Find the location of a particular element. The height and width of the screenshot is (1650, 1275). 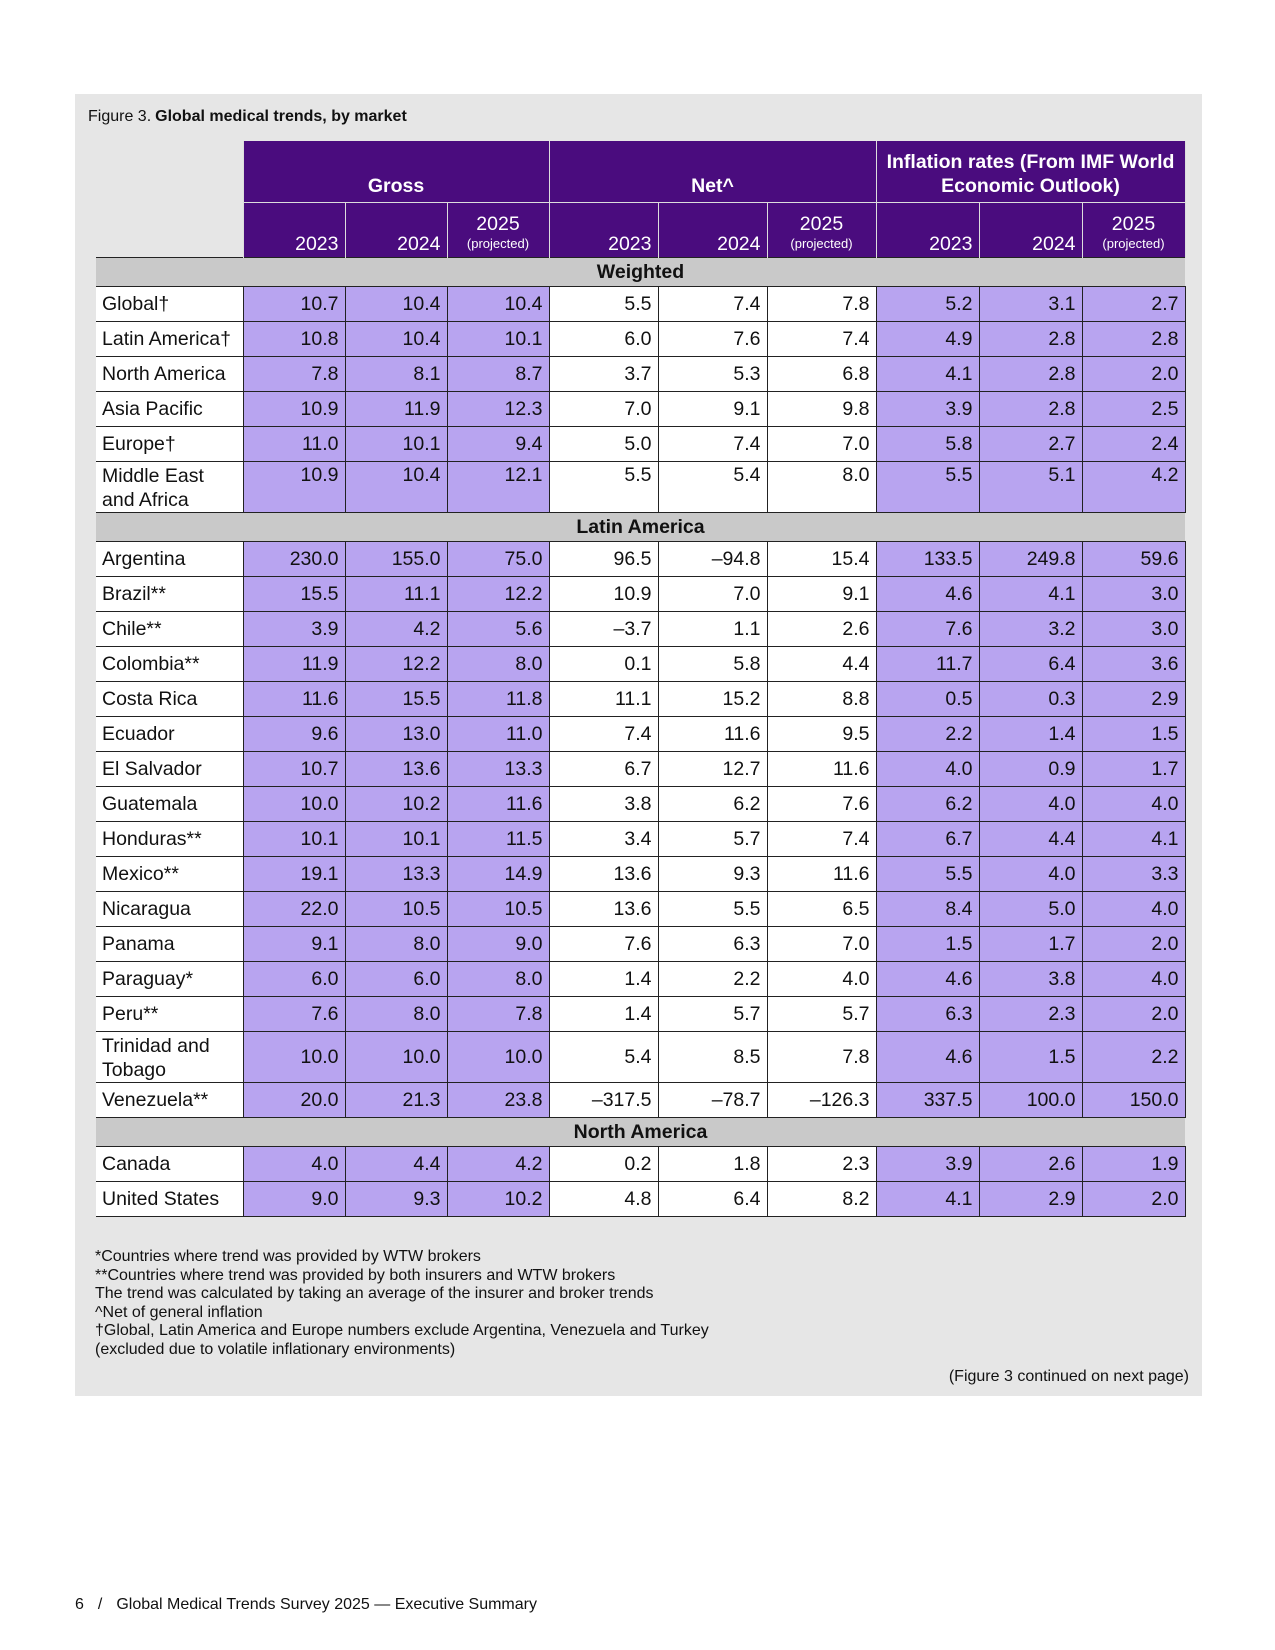

cell-value: 9.8 is located at coordinates (821, 409).